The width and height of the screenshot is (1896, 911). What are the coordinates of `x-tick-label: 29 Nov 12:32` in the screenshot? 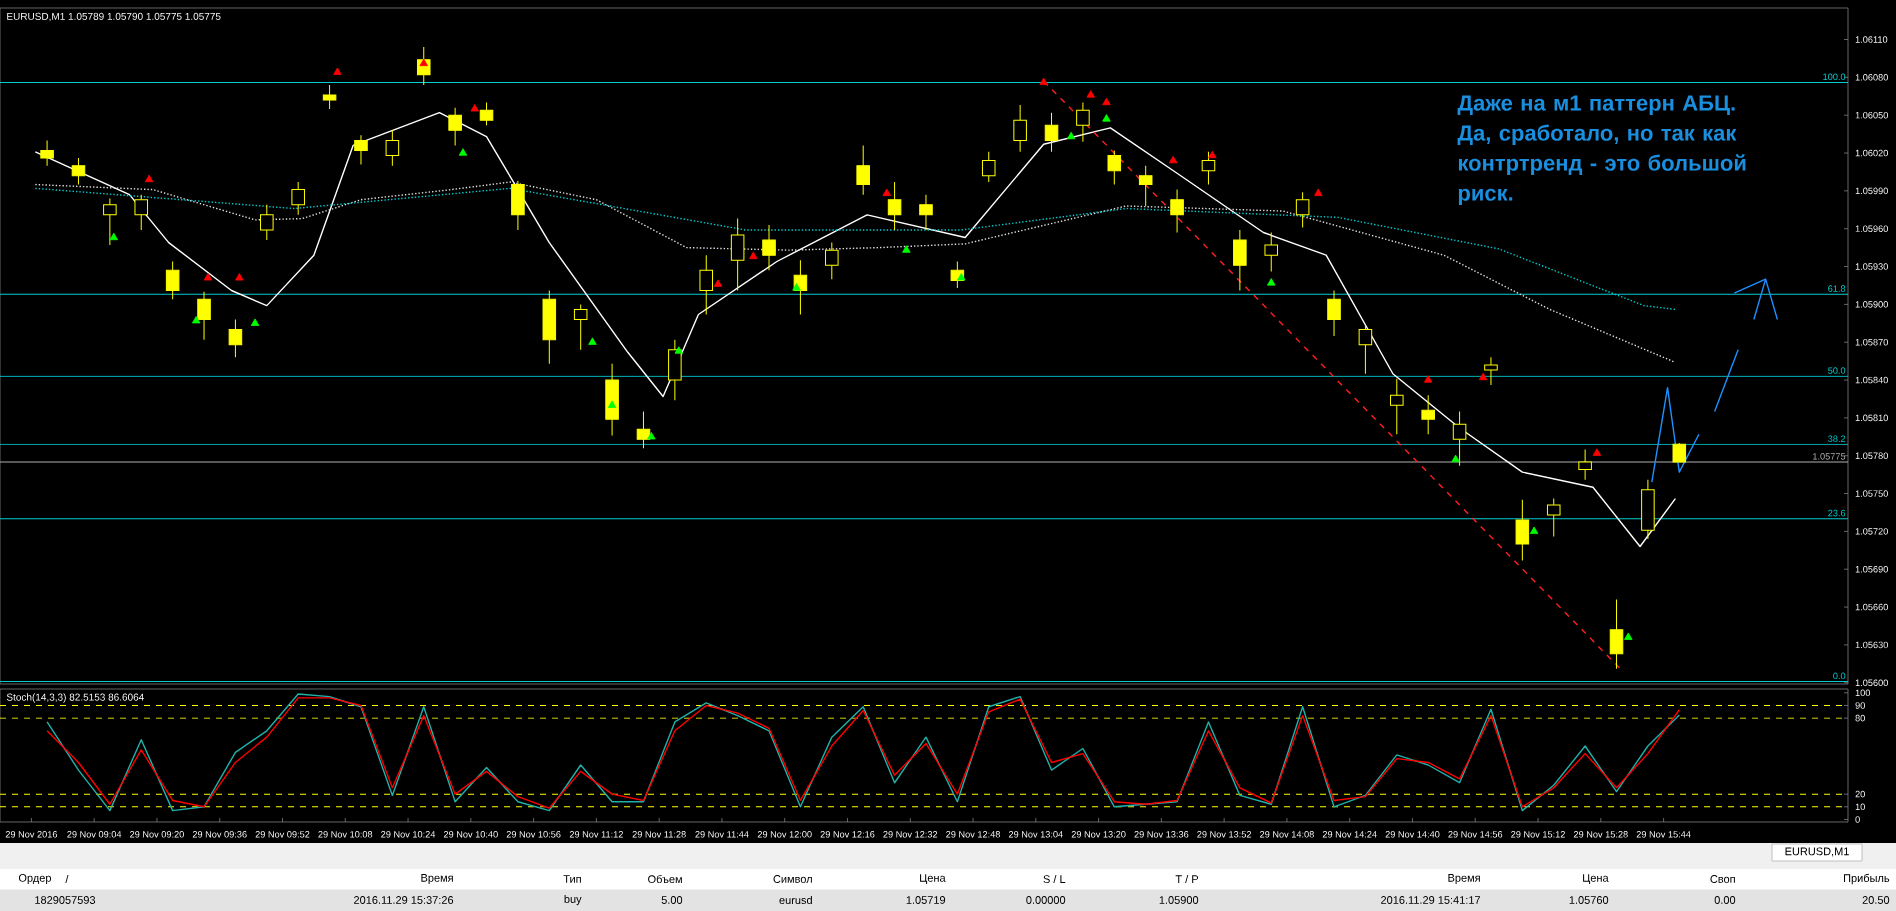 It's located at (910, 834).